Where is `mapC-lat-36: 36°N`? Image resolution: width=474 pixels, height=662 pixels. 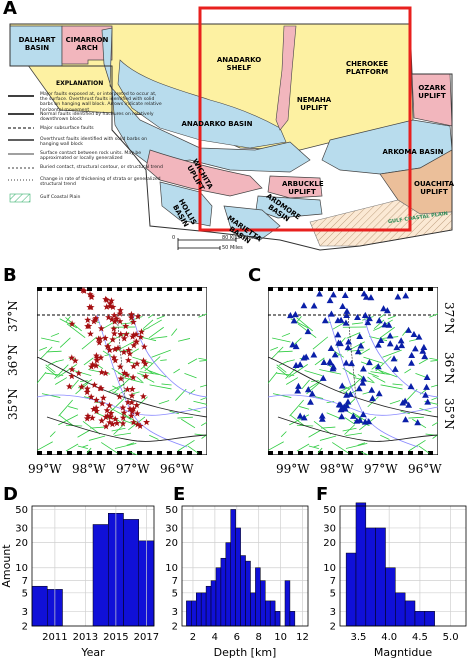 mapC-lat-36: 36°N is located at coordinates (449, 368).